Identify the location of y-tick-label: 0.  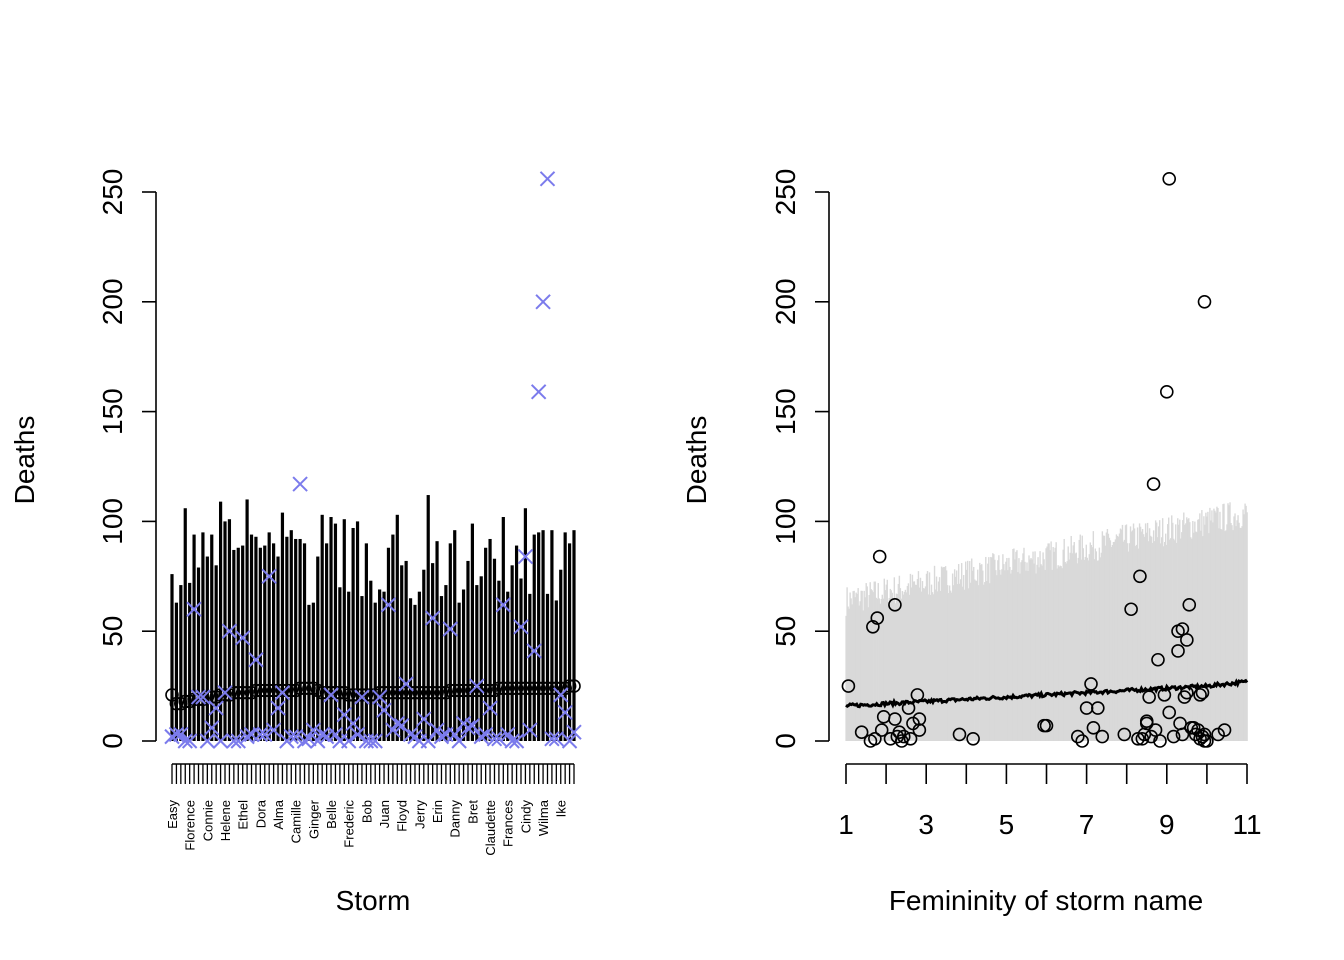
(785, 741).